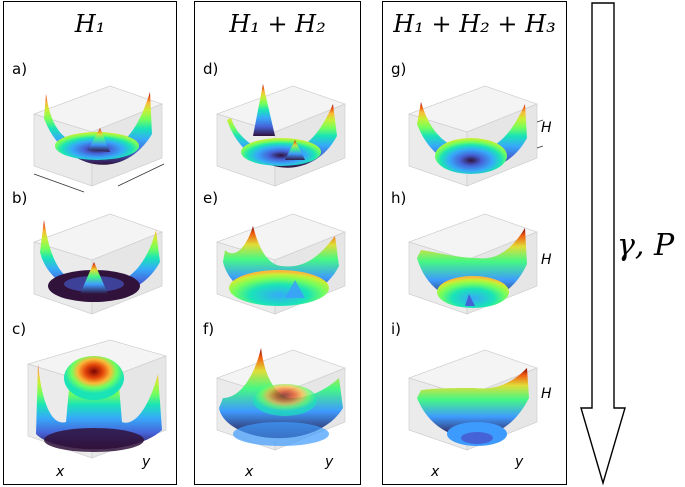 This screenshot has height=487, width=685. I want to click on panel-label-h: h), so click(399, 198).